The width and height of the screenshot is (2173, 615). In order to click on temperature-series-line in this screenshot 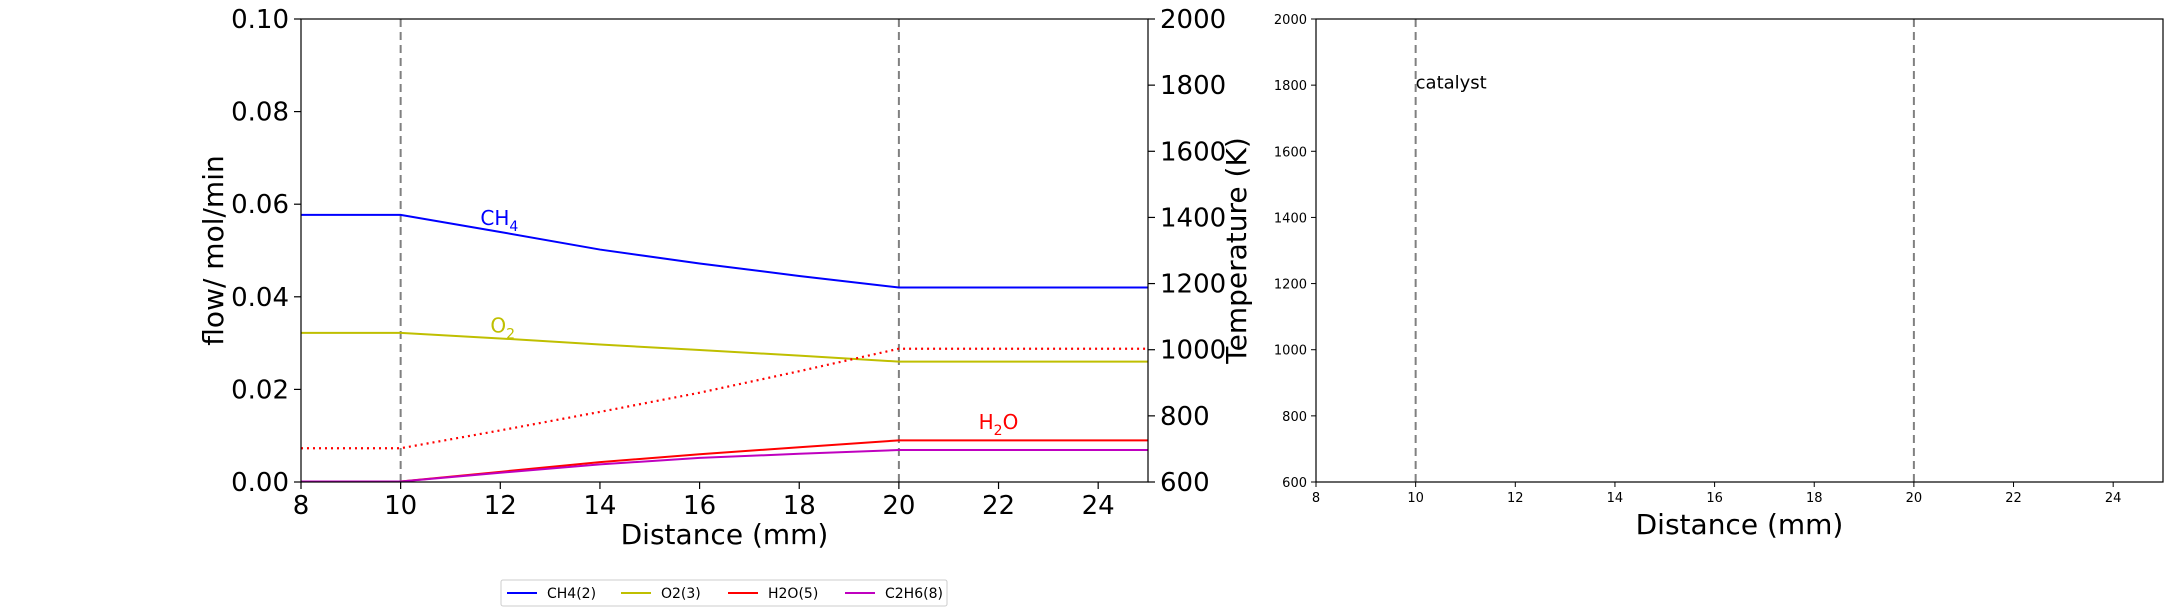, I will do `click(724, 398)`.